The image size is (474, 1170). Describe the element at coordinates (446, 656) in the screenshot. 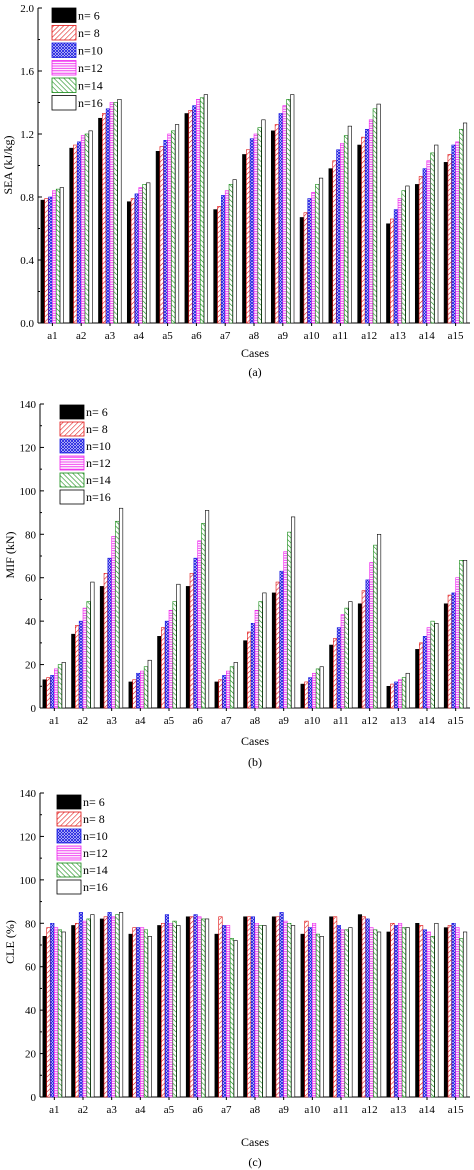

I see `bar-a15-s0` at that location.